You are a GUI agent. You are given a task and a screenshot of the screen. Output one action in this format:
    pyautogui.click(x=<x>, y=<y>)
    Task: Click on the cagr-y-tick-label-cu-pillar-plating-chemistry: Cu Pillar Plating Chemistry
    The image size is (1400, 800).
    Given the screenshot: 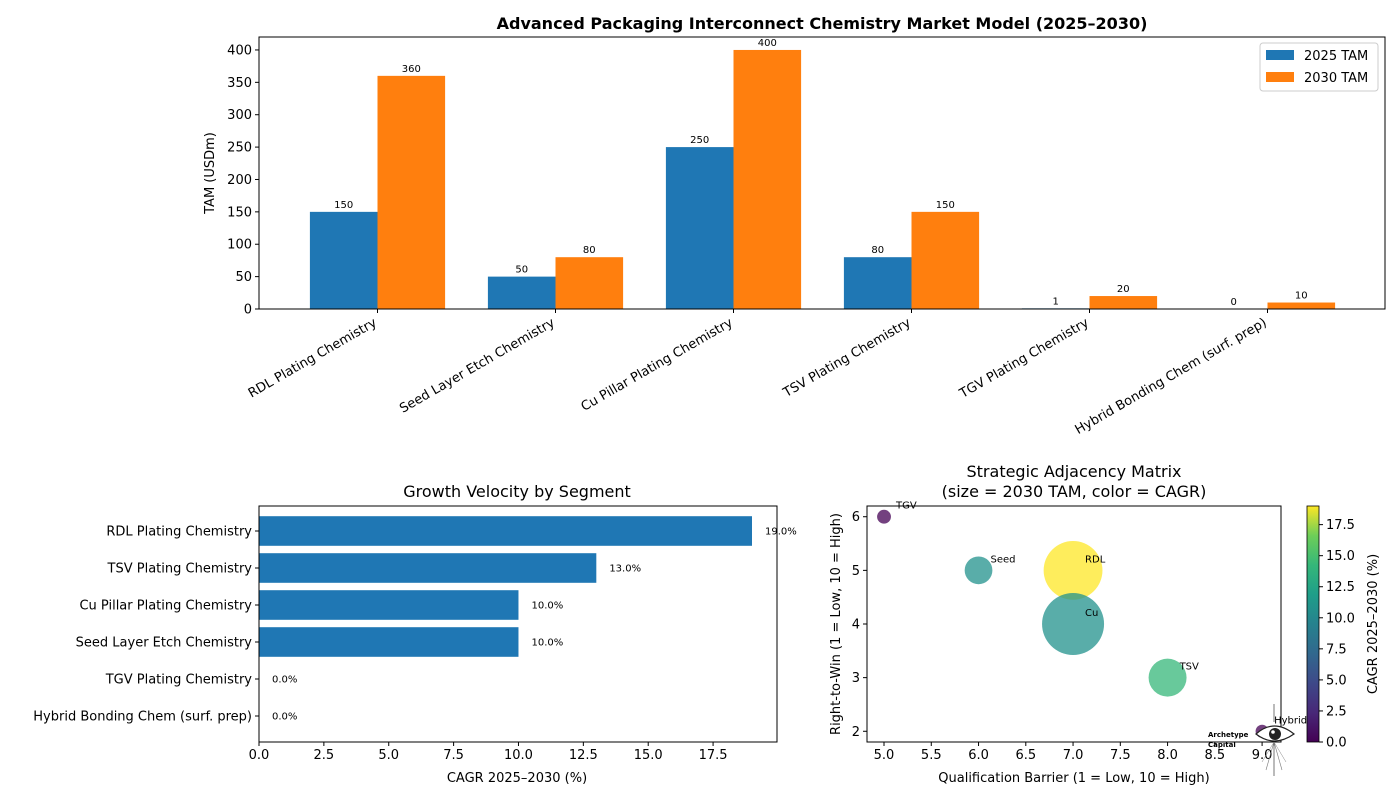 What is the action you would take?
    pyautogui.click(x=165, y=606)
    